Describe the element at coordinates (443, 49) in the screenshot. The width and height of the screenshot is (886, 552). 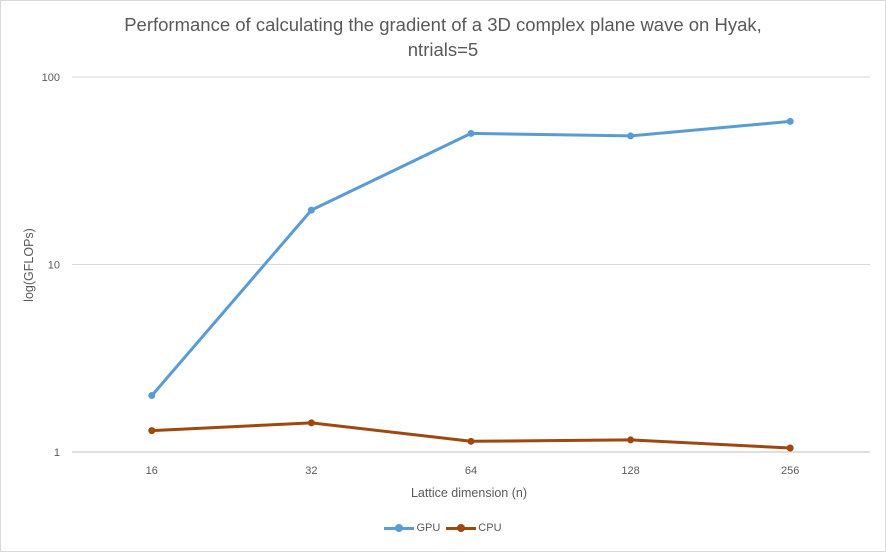
I see `chart-title-line-2: ntrials=5` at that location.